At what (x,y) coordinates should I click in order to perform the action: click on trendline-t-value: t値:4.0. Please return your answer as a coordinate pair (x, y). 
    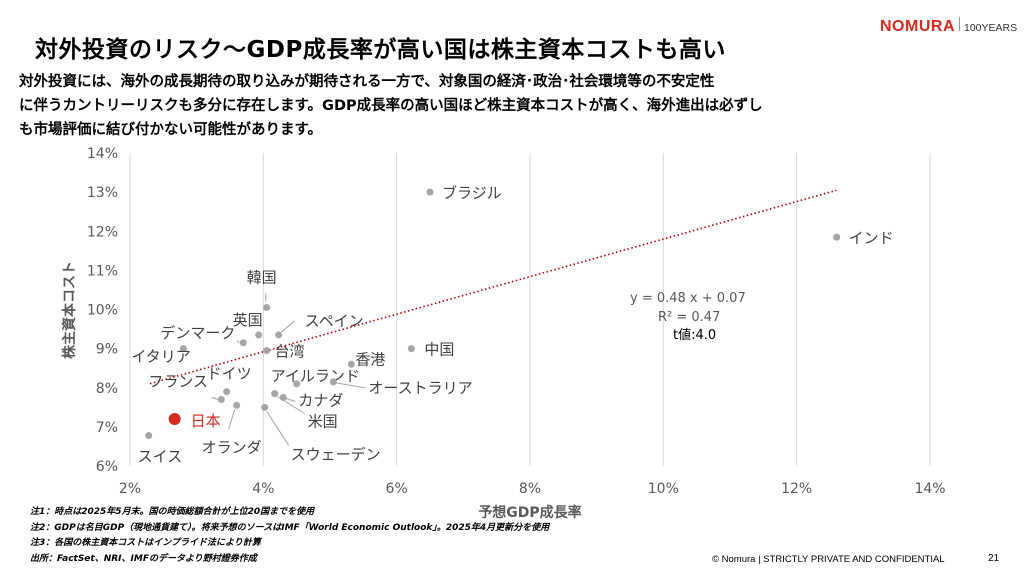
    Looking at the image, I should click on (694, 335).